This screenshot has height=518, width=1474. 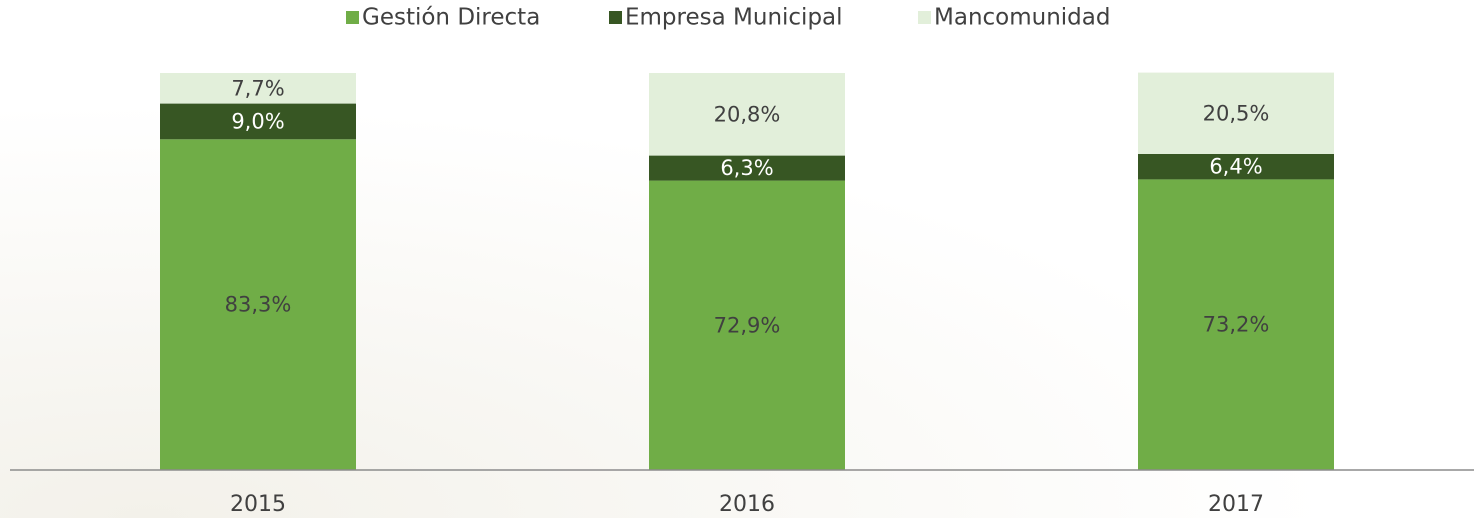 I want to click on legend-label: Empresa Municipal, so click(x=734, y=18).